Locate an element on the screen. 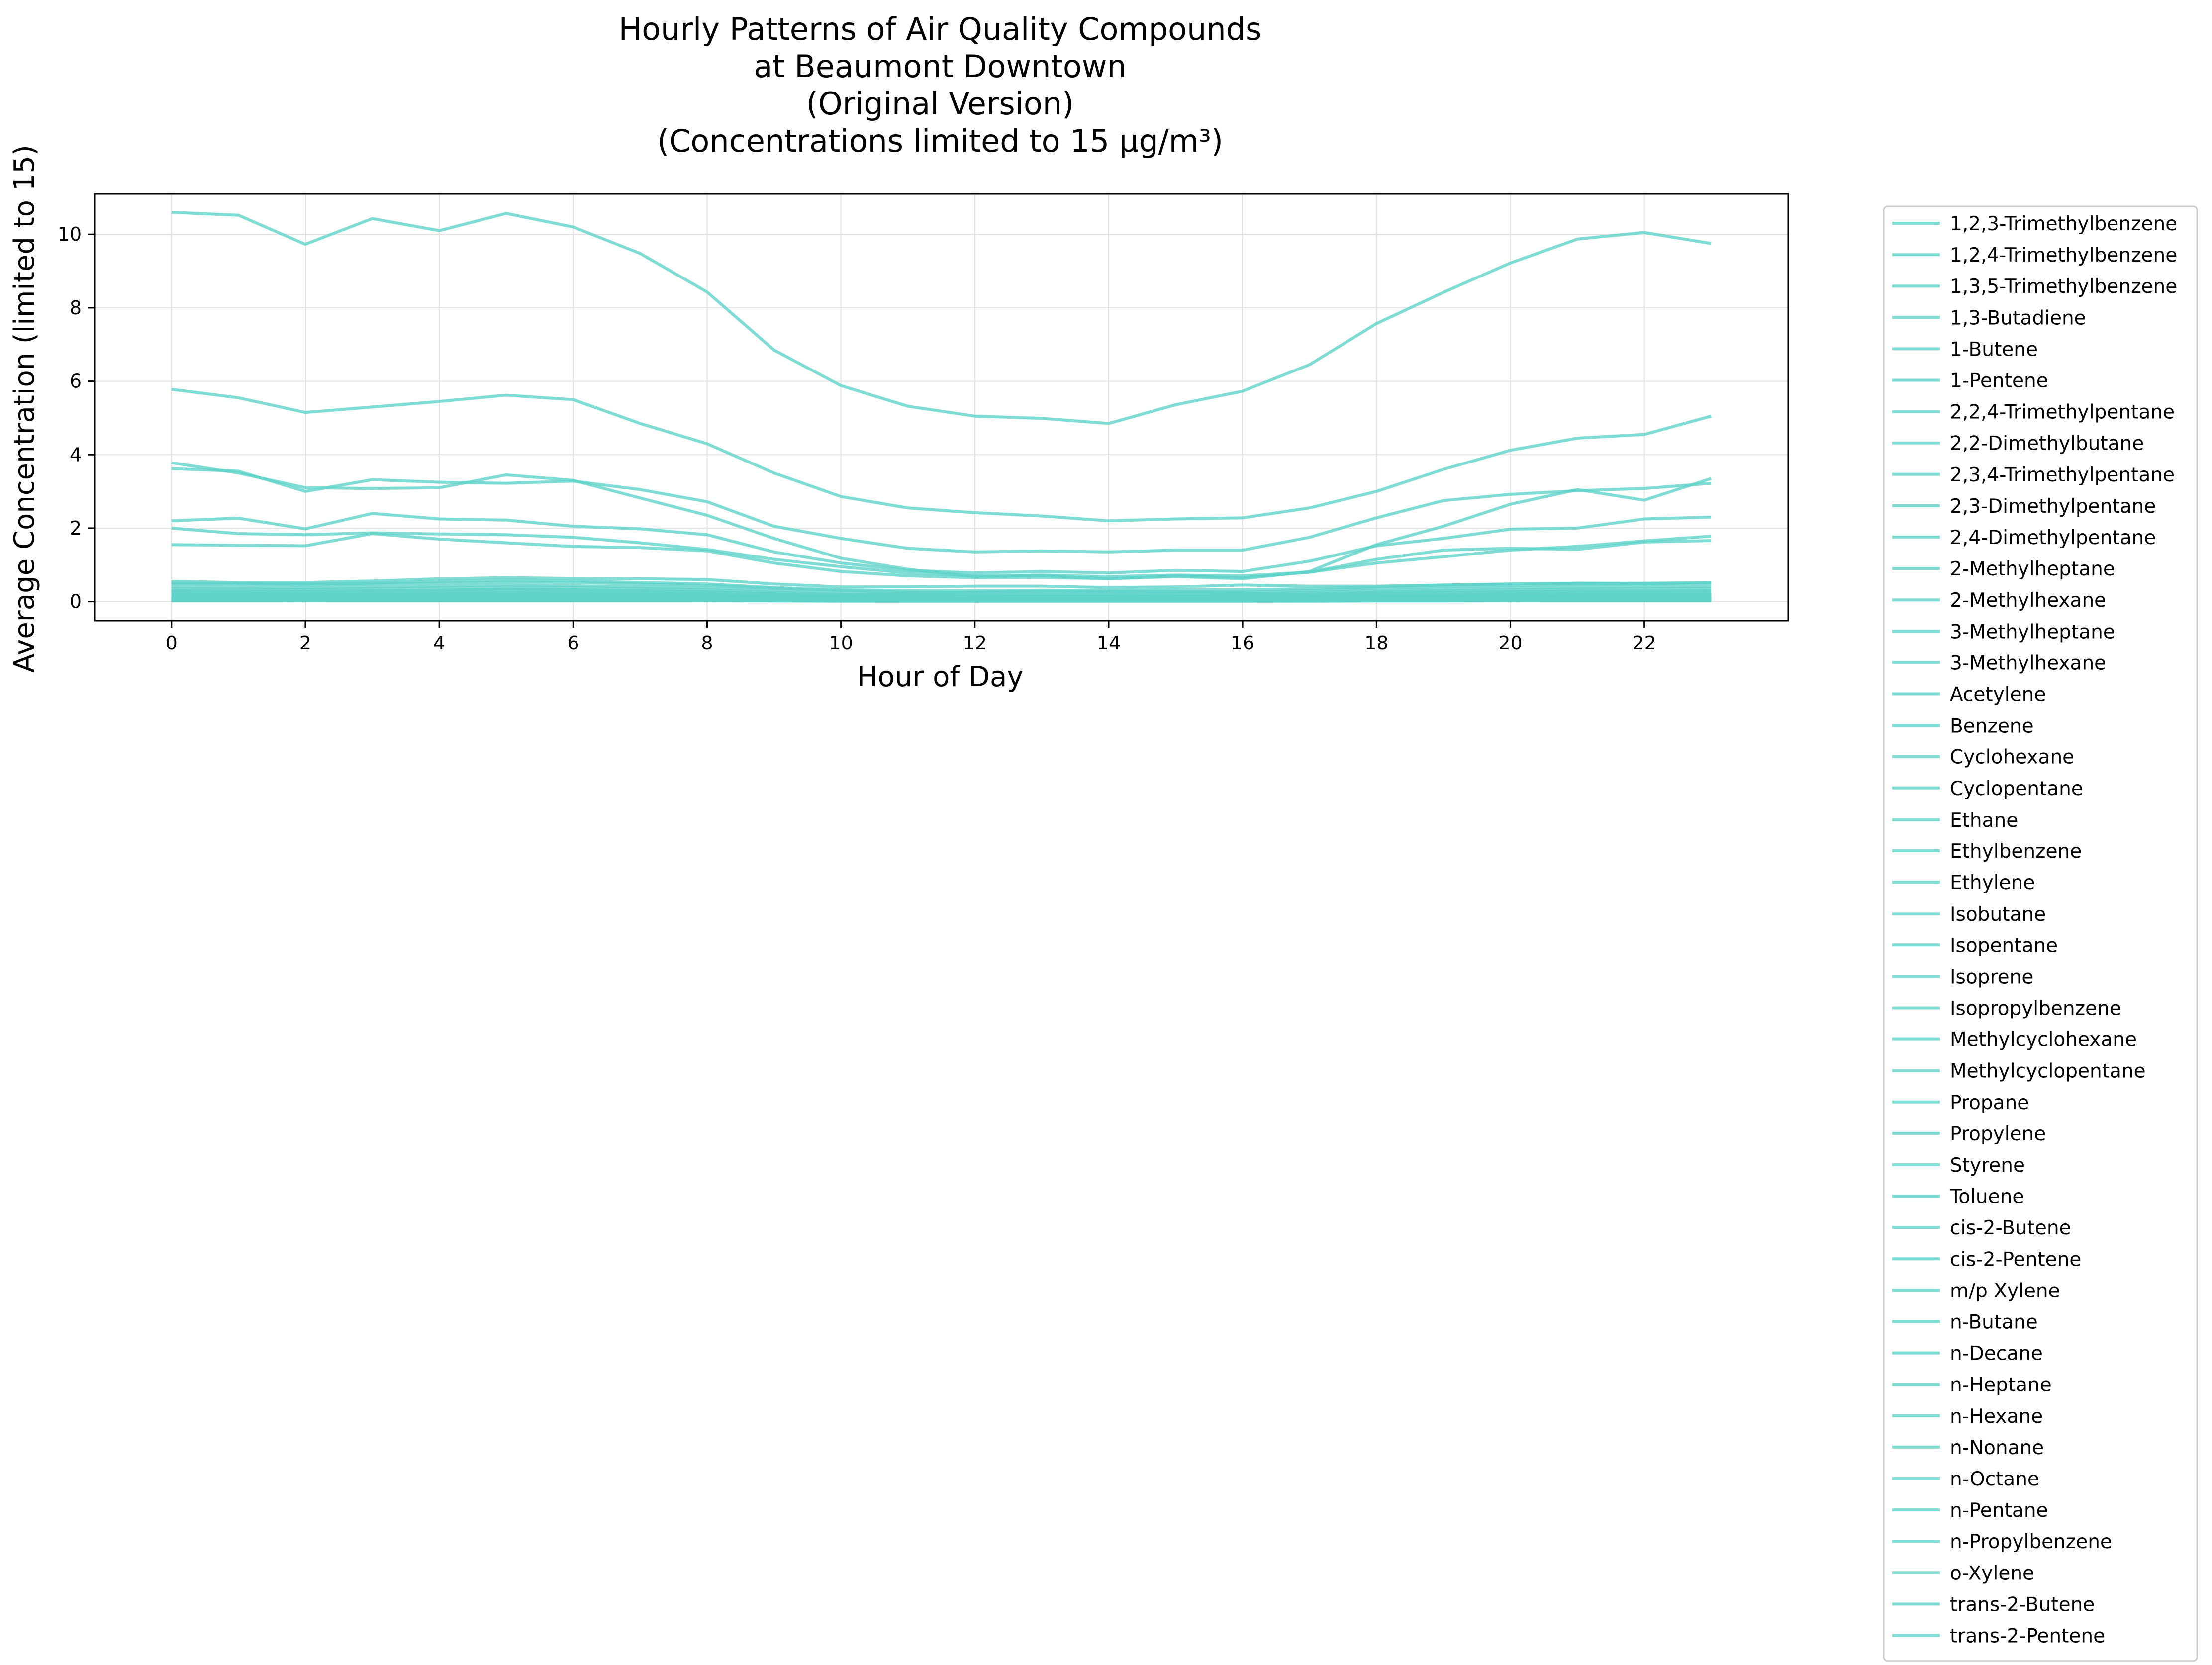 The height and width of the screenshot is (1665, 2212). legend-label: n-Octane is located at coordinates (1995, 1479).